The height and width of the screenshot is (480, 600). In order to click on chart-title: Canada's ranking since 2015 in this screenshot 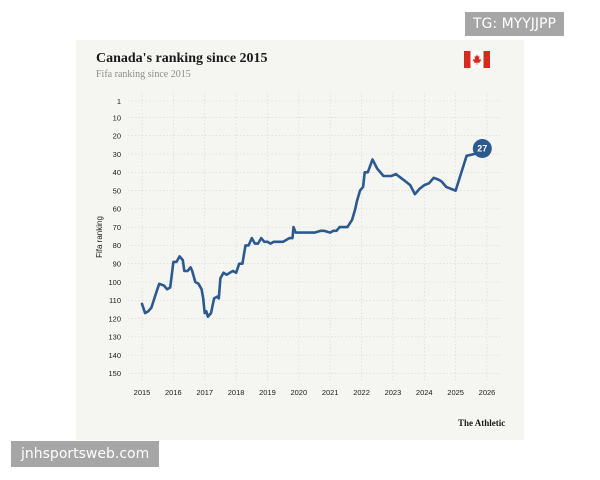, I will do `click(182, 58)`.